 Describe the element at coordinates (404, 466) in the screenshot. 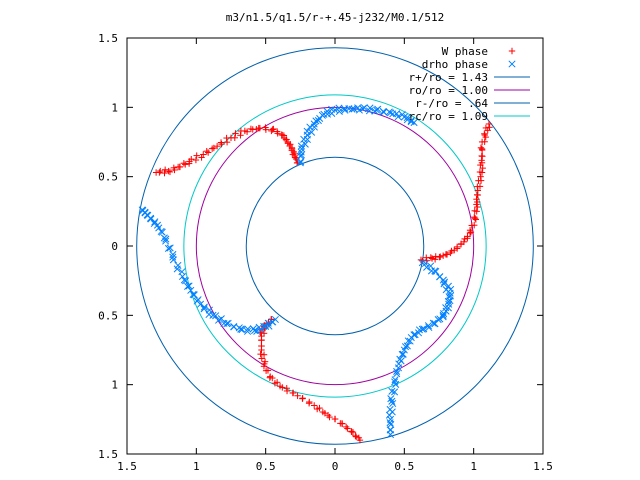

I see `x-tick-label: 0.5` at that location.